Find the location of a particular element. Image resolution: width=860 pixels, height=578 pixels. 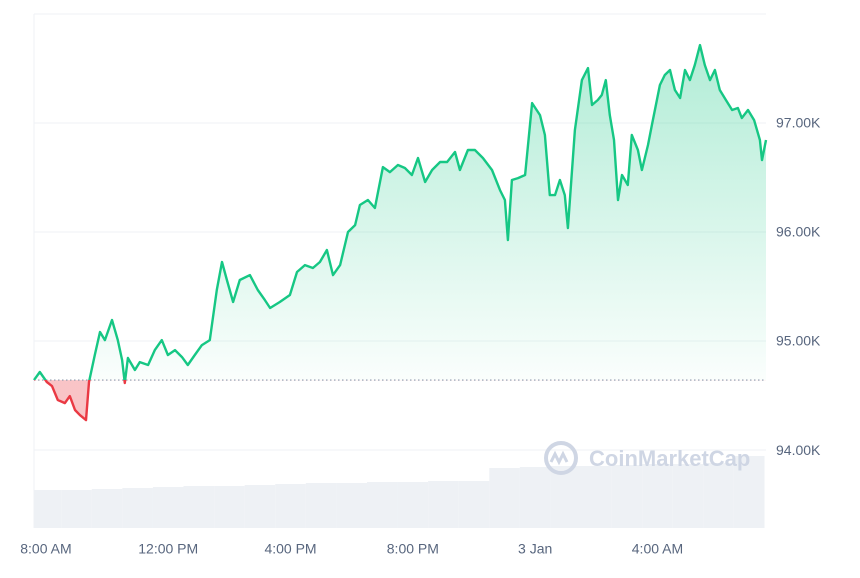

watermark: CoinMarketCap is located at coordinates (647, 458).